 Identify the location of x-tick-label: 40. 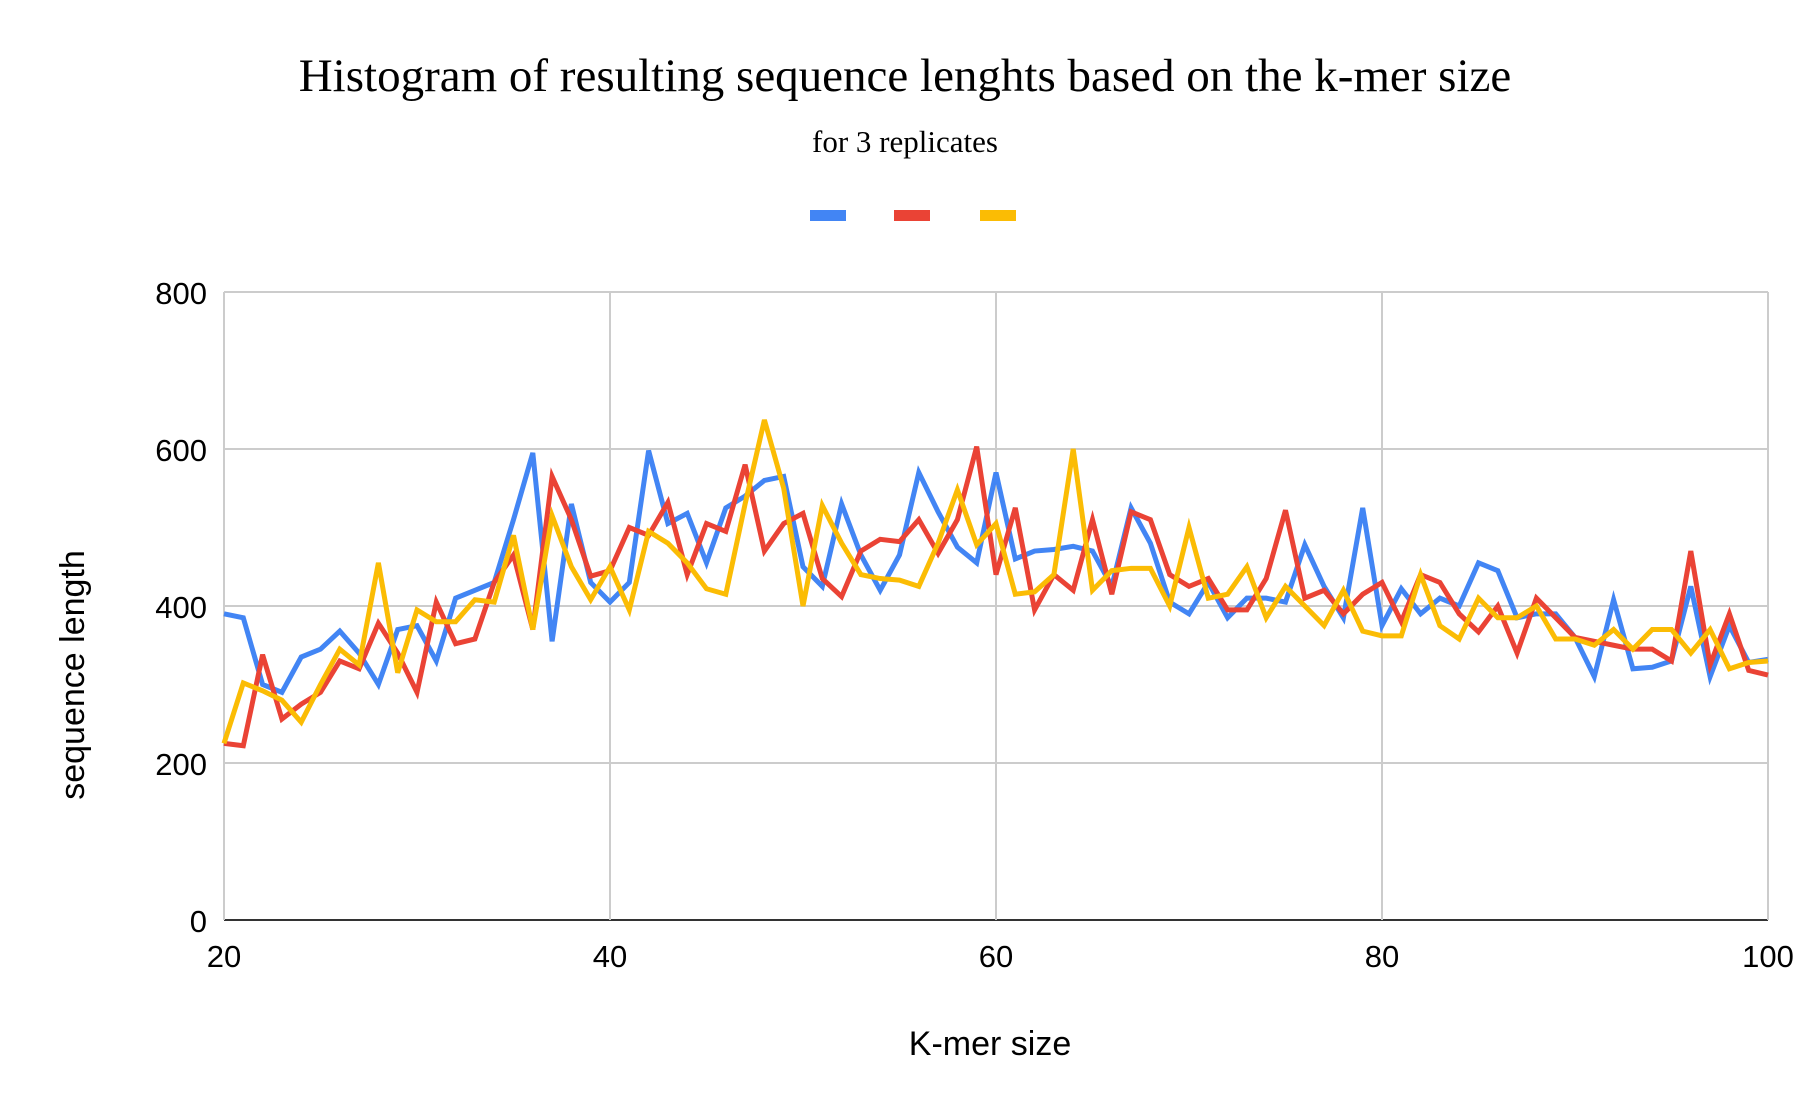
(610, 956).